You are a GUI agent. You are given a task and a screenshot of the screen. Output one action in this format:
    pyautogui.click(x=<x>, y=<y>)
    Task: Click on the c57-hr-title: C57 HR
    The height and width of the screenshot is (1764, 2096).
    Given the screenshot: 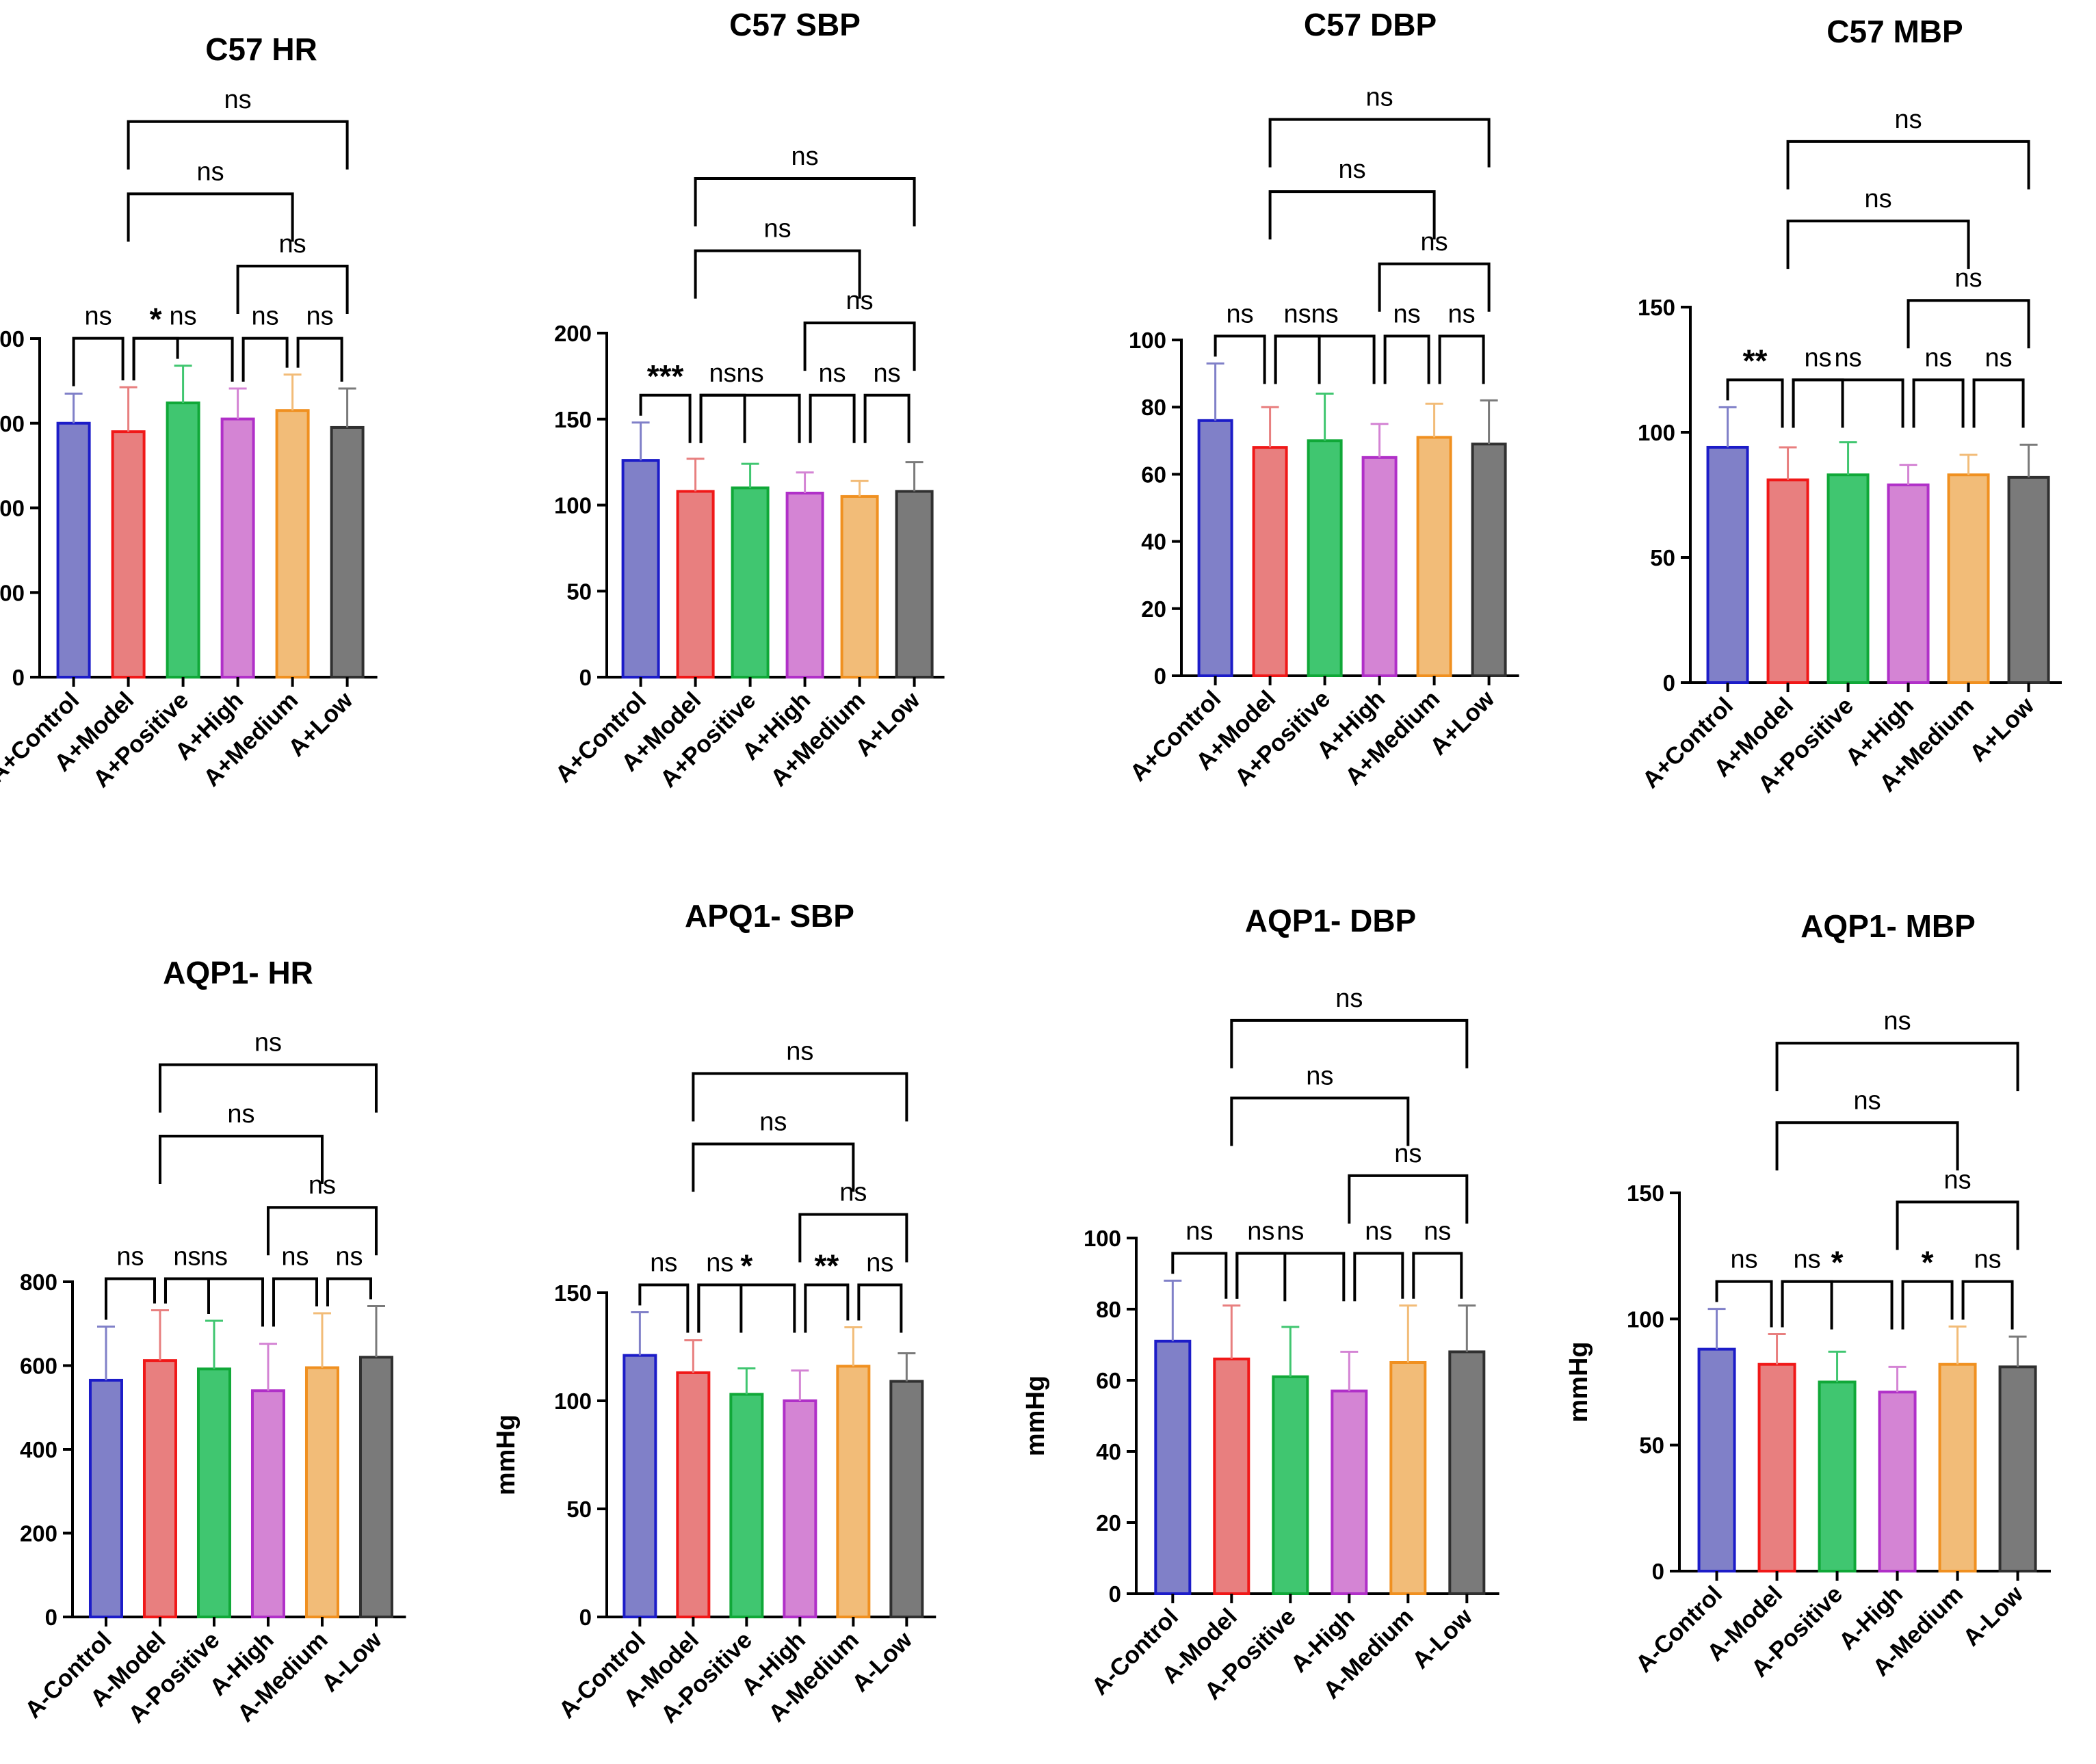 What is the action you would take?
    pyautogui.click(x=261, y=49)
    